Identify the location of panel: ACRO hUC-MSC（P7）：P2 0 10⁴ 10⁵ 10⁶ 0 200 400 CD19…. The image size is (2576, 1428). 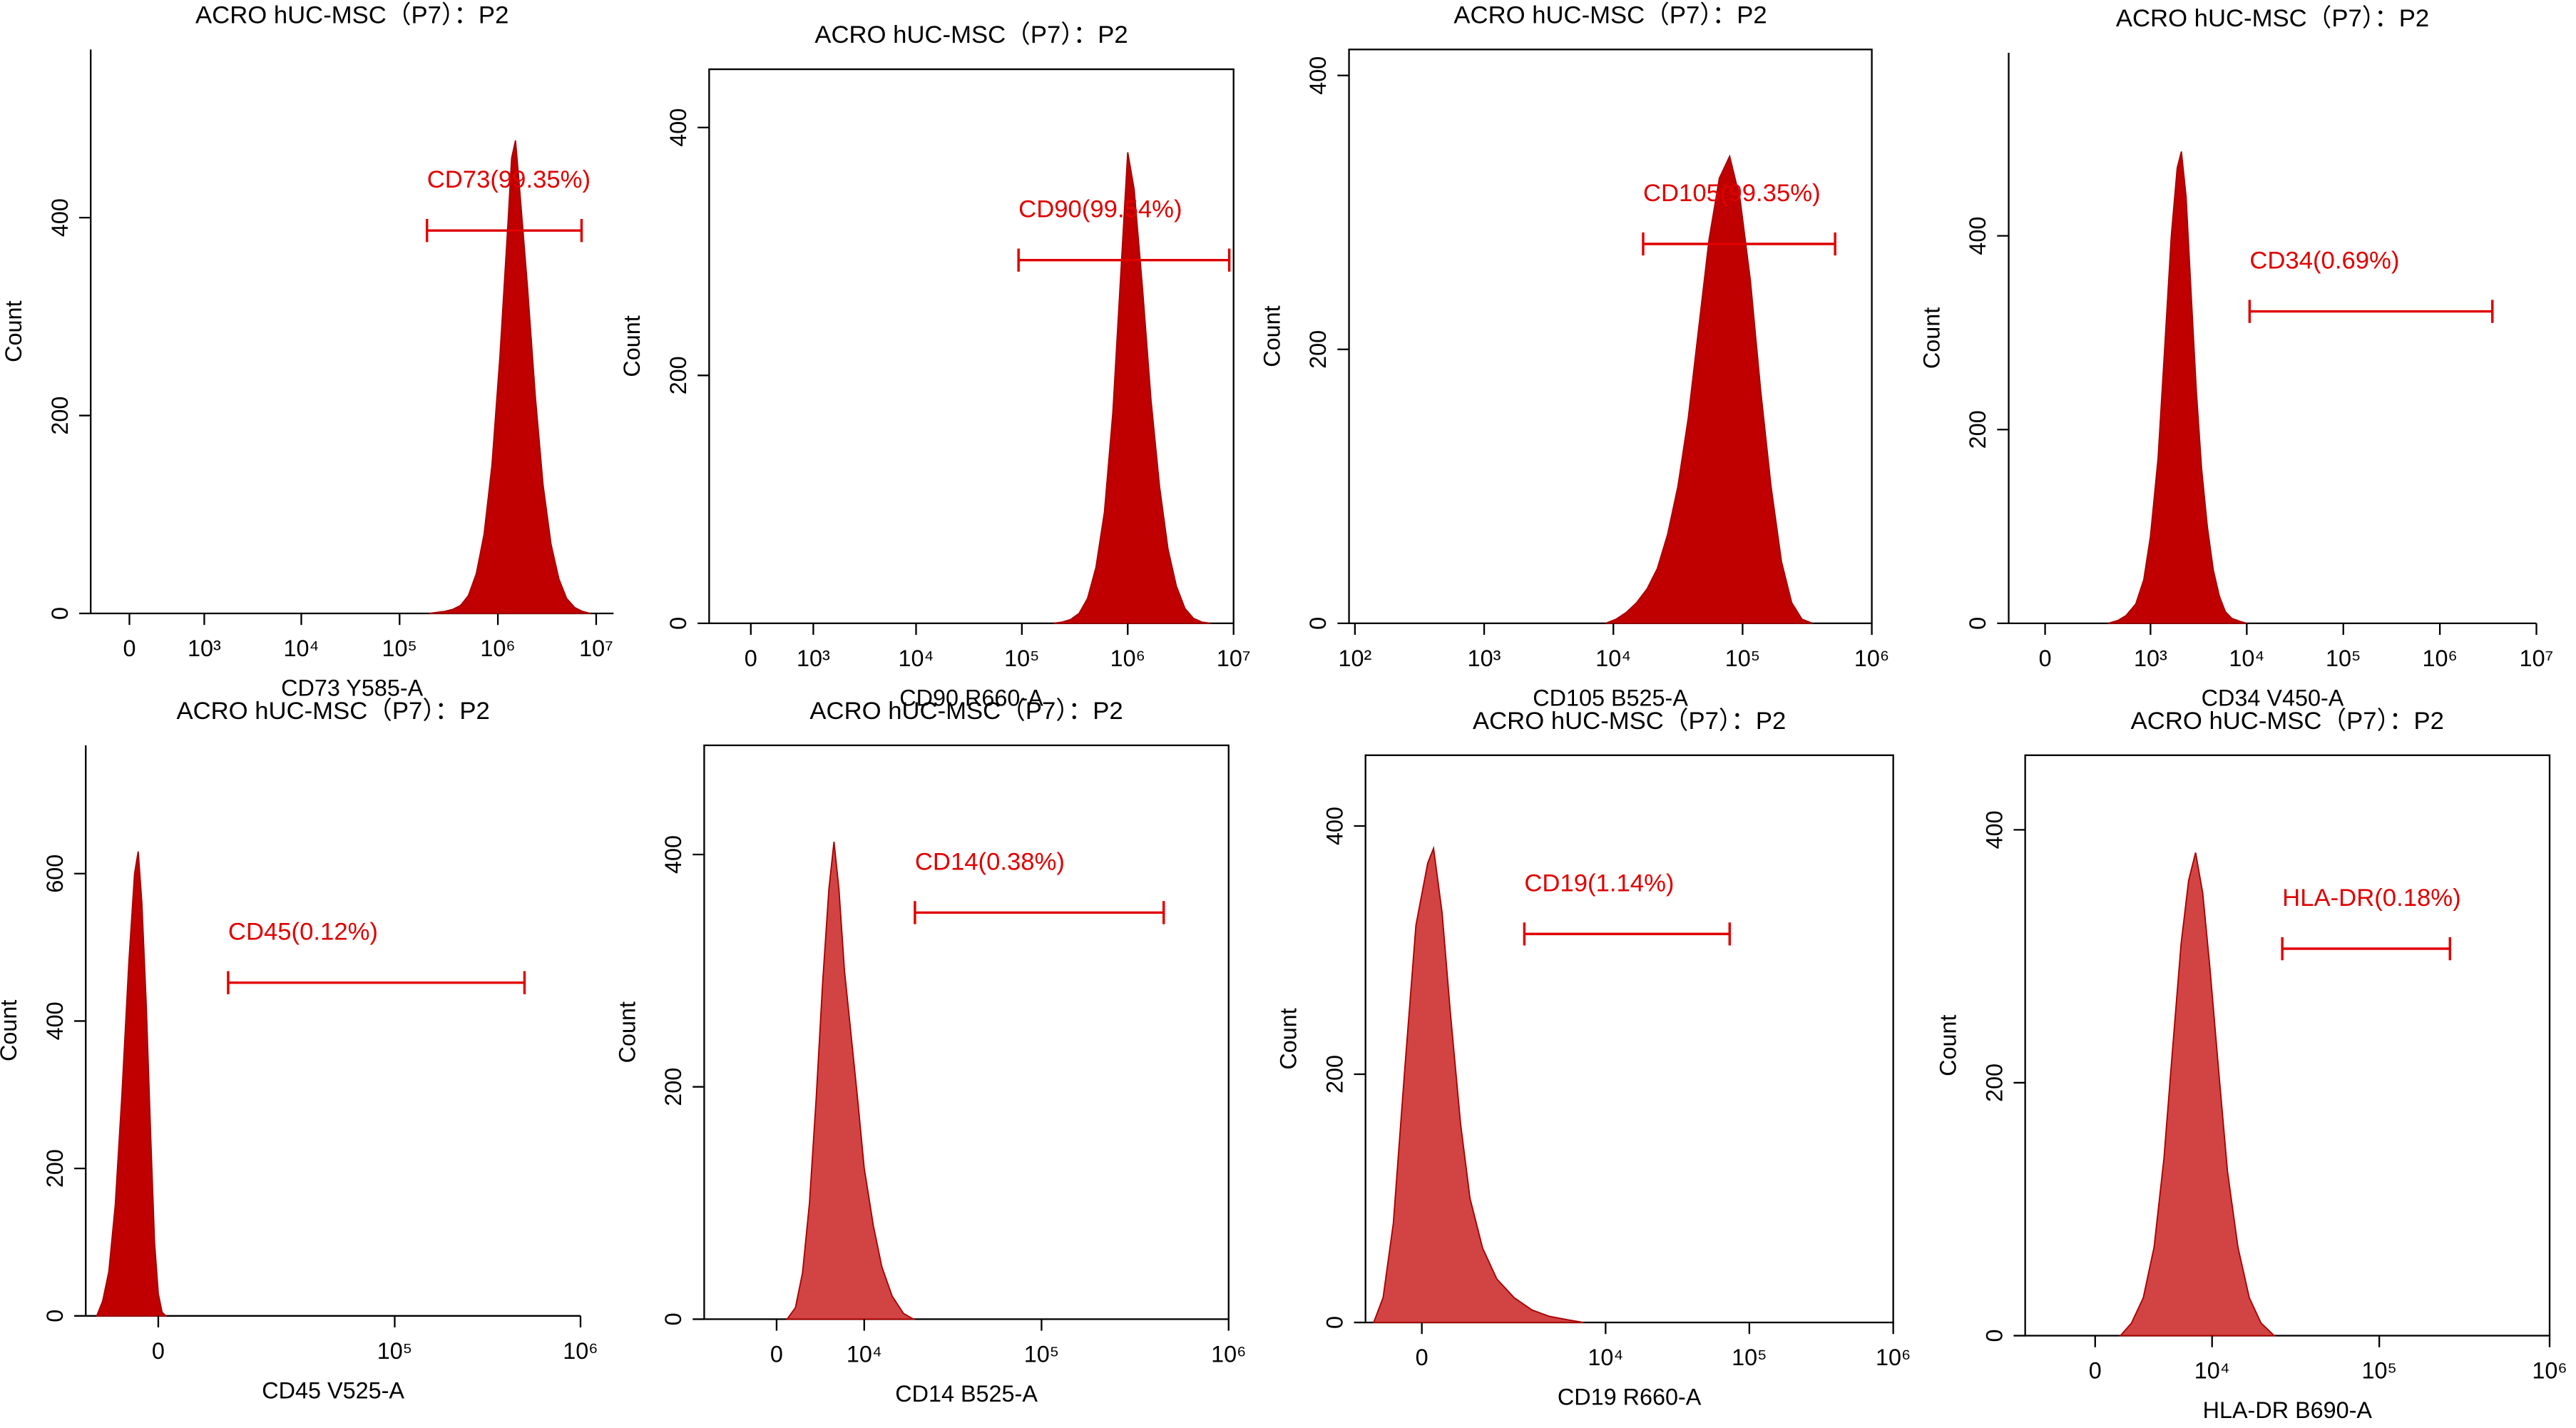
(1593, 1059).